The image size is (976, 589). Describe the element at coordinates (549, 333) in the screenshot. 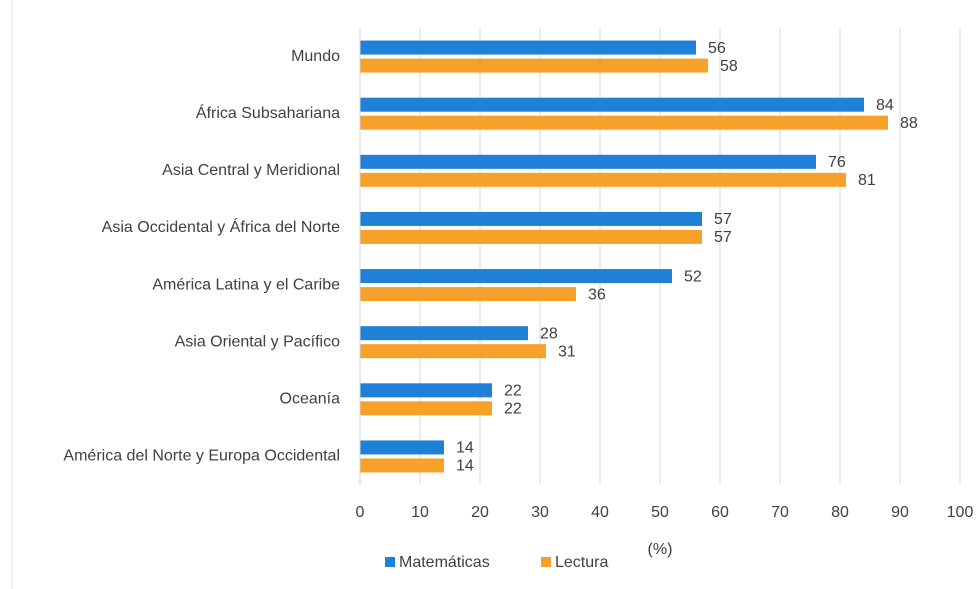

I see `data-label: 28` at that location.